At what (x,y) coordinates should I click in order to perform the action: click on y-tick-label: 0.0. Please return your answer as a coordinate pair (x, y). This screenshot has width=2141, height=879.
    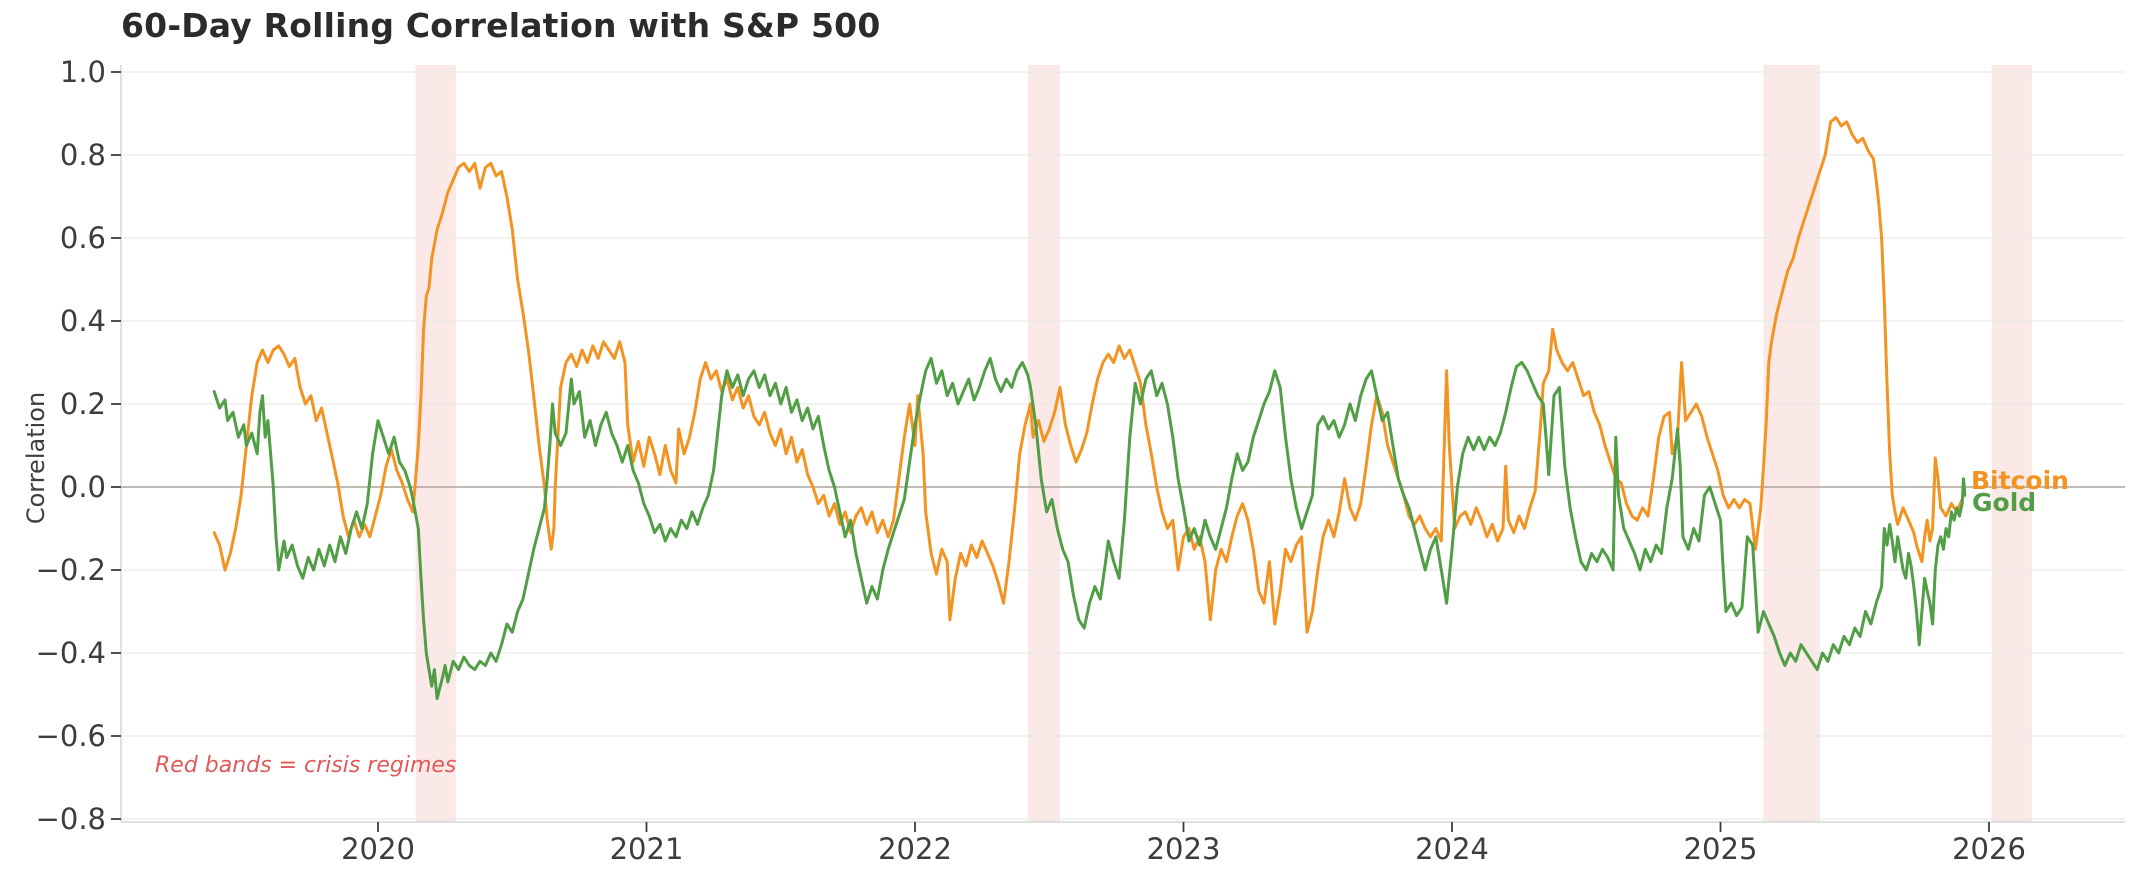
    Looking at the image, I should click on (82, 487).